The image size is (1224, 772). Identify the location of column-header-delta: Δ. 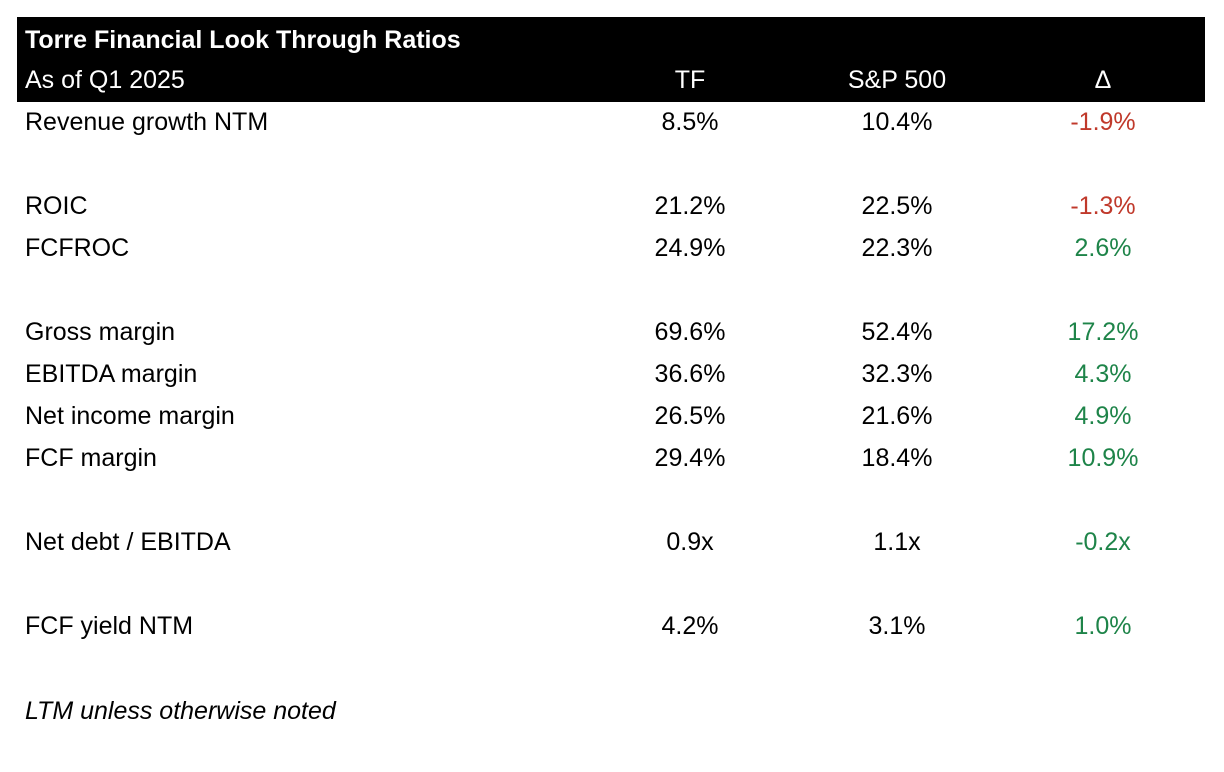
(1103, 80).